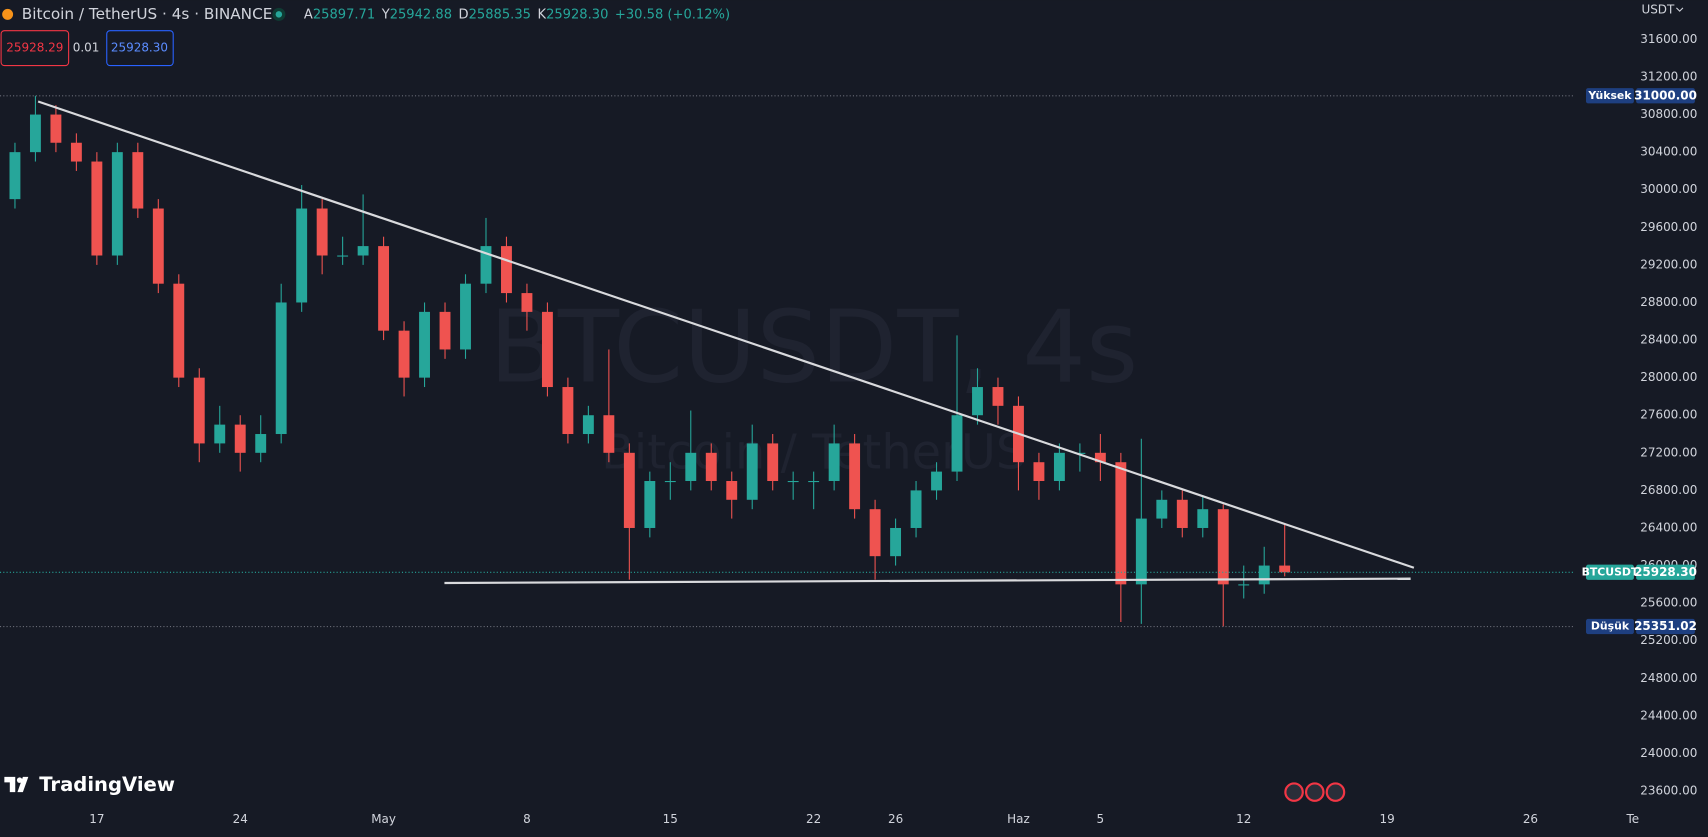 Image resolution: width=1708 pixels, height=837 pixels. Describe the element at coordinates (1658, 10) in the screenshot. I see `currency-menu: USDT` at that location.